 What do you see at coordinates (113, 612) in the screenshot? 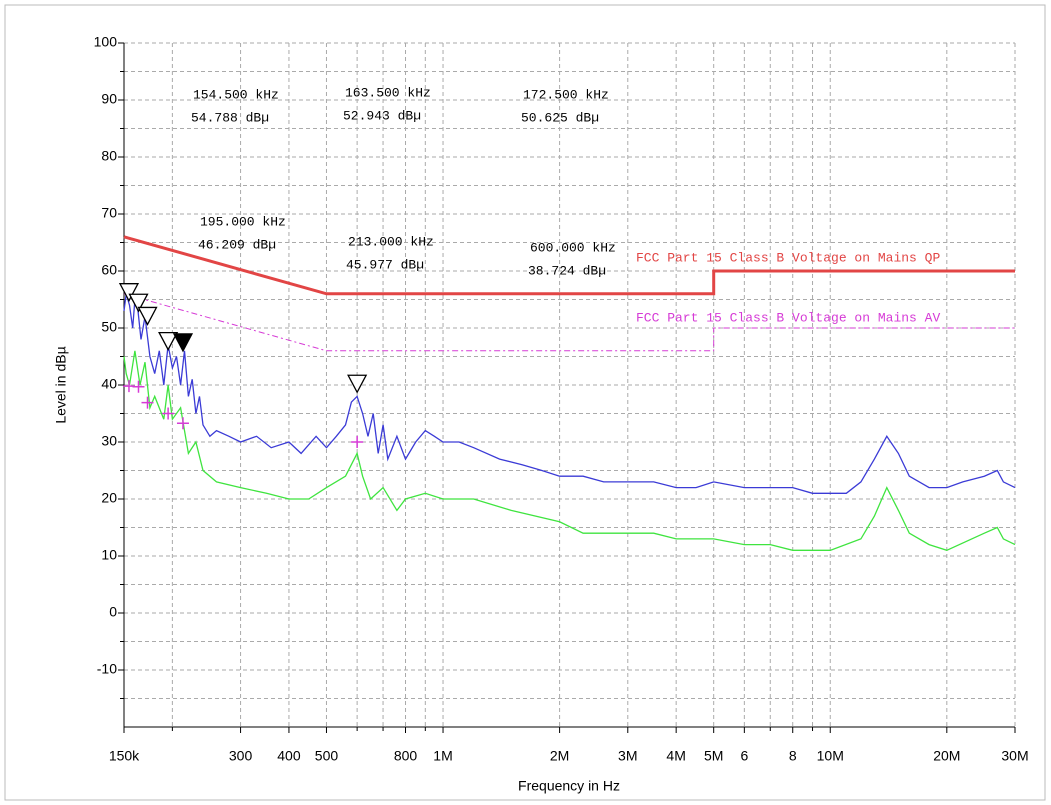
I see `y-tick-label: 0` at bounding box center [113, 612].